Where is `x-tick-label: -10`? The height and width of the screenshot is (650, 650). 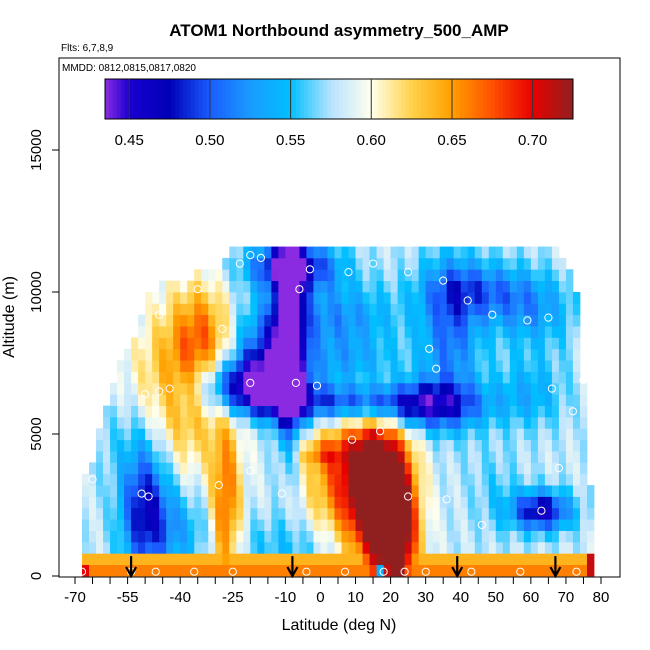 x-tick-label: -10 is located at coordinates (286, 597).